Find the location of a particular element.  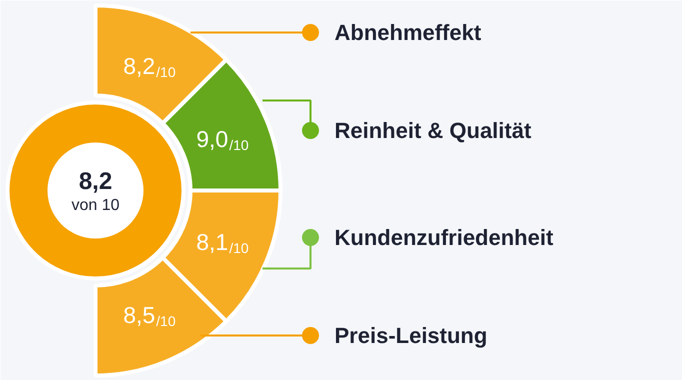

category-label: Preis-Leistung is located at coordinates (411, 335).